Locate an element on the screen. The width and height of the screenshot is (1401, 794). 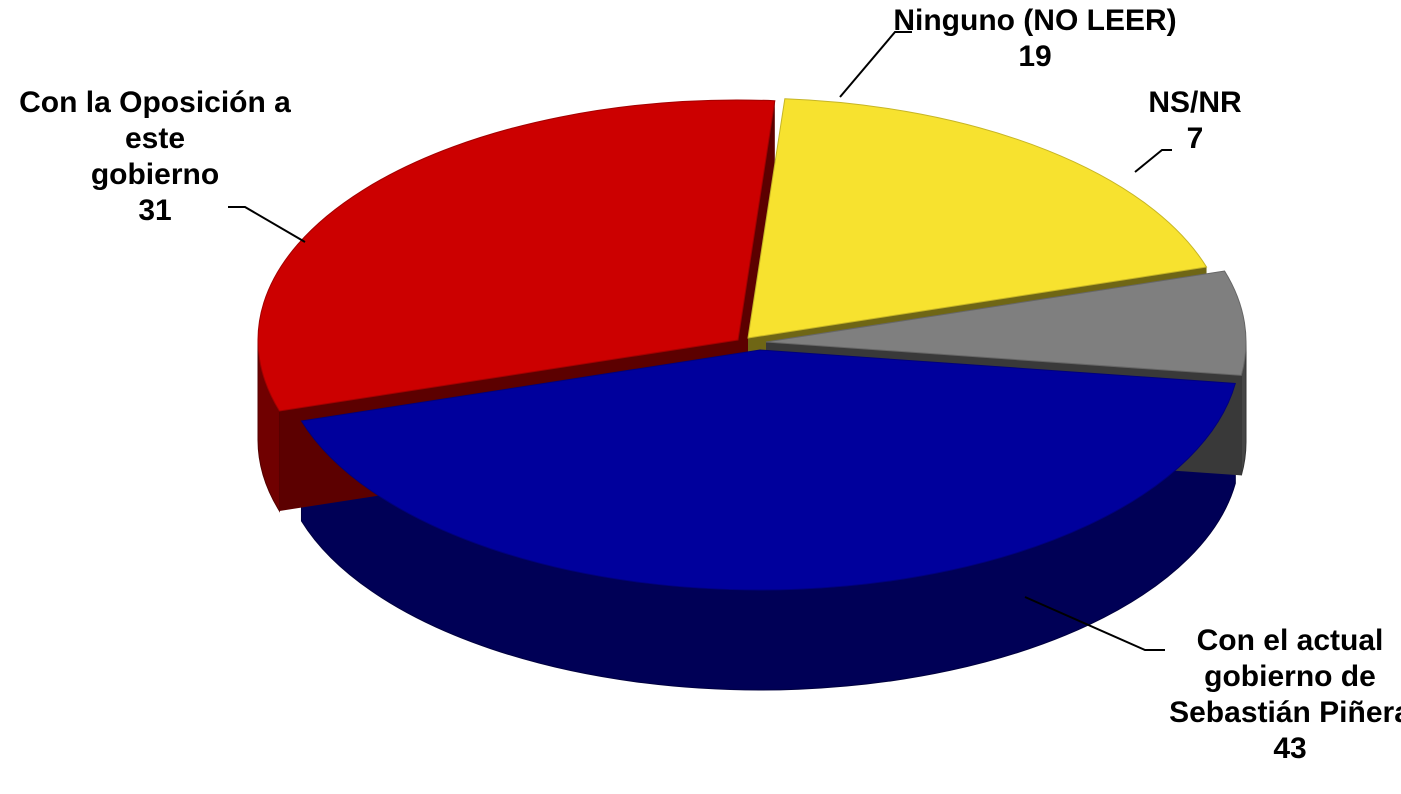
slice-label-0-line-0: Con el actual is located at coordinates (1290, 640).